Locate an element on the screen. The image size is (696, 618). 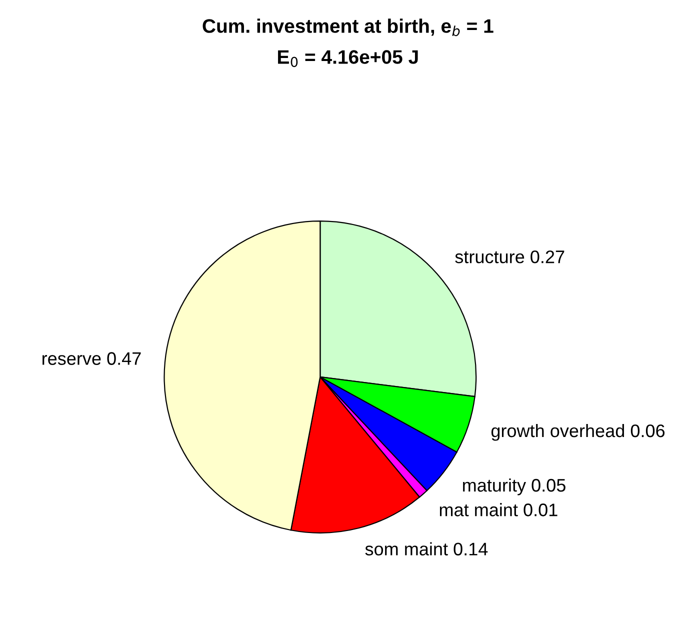
chart-title: Cum. investment at birth, e$_{b}$ = 1 is located at coordinates (348, 27).